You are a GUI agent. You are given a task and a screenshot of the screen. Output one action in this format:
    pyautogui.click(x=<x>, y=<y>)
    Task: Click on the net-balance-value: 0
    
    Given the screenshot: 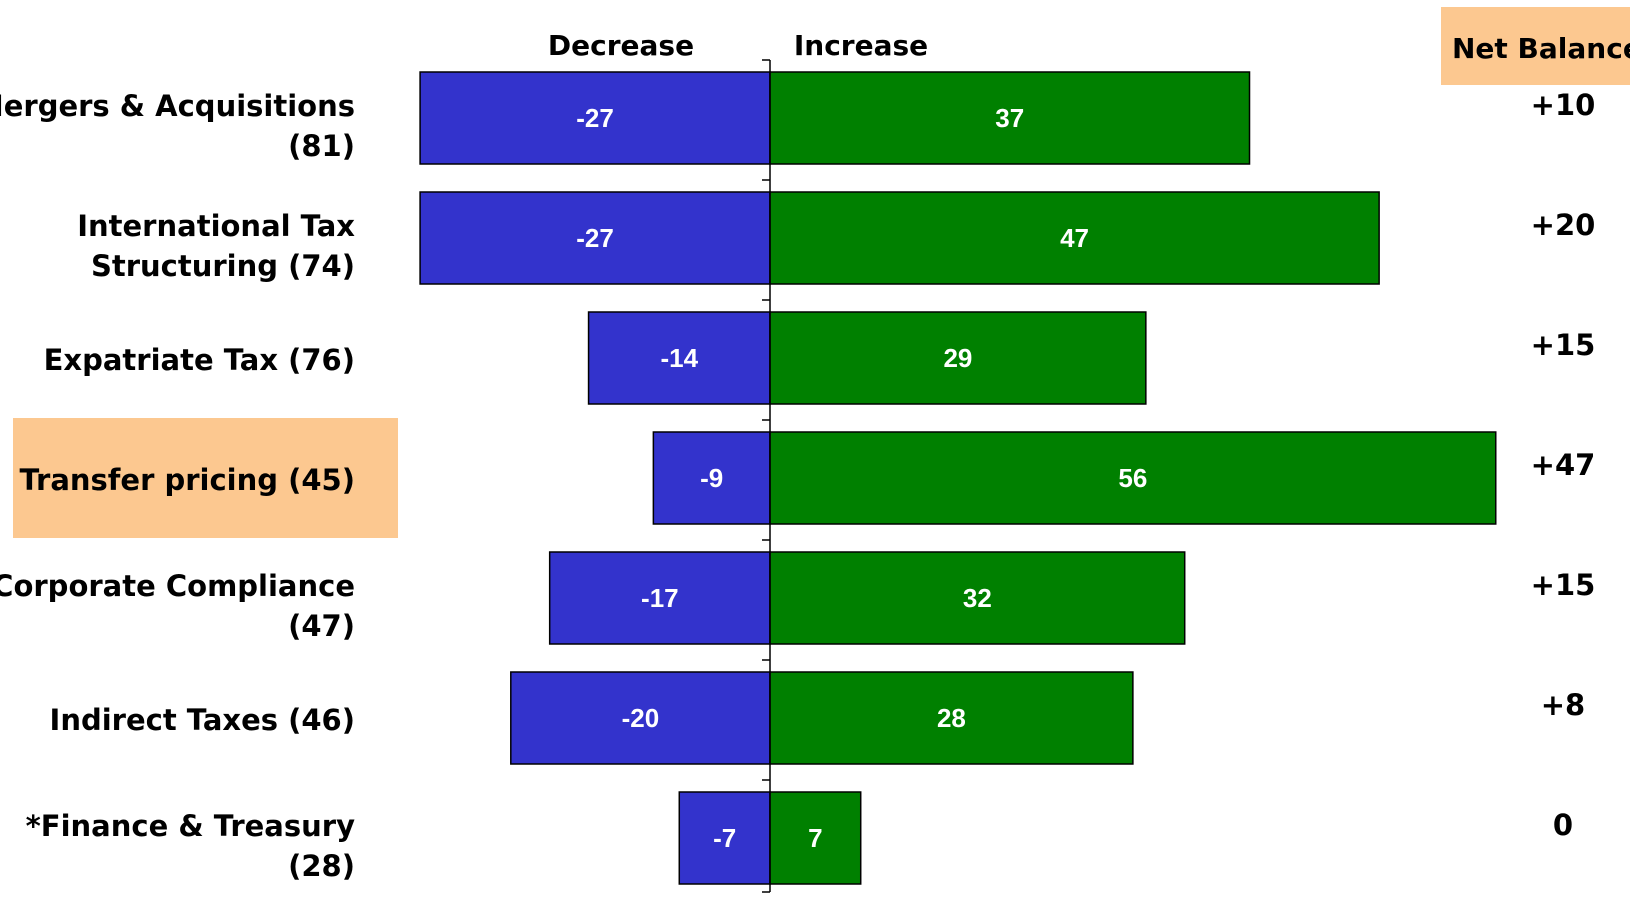 What is the action you would take?
    pyautogui.click(x=1563, y=825)
    